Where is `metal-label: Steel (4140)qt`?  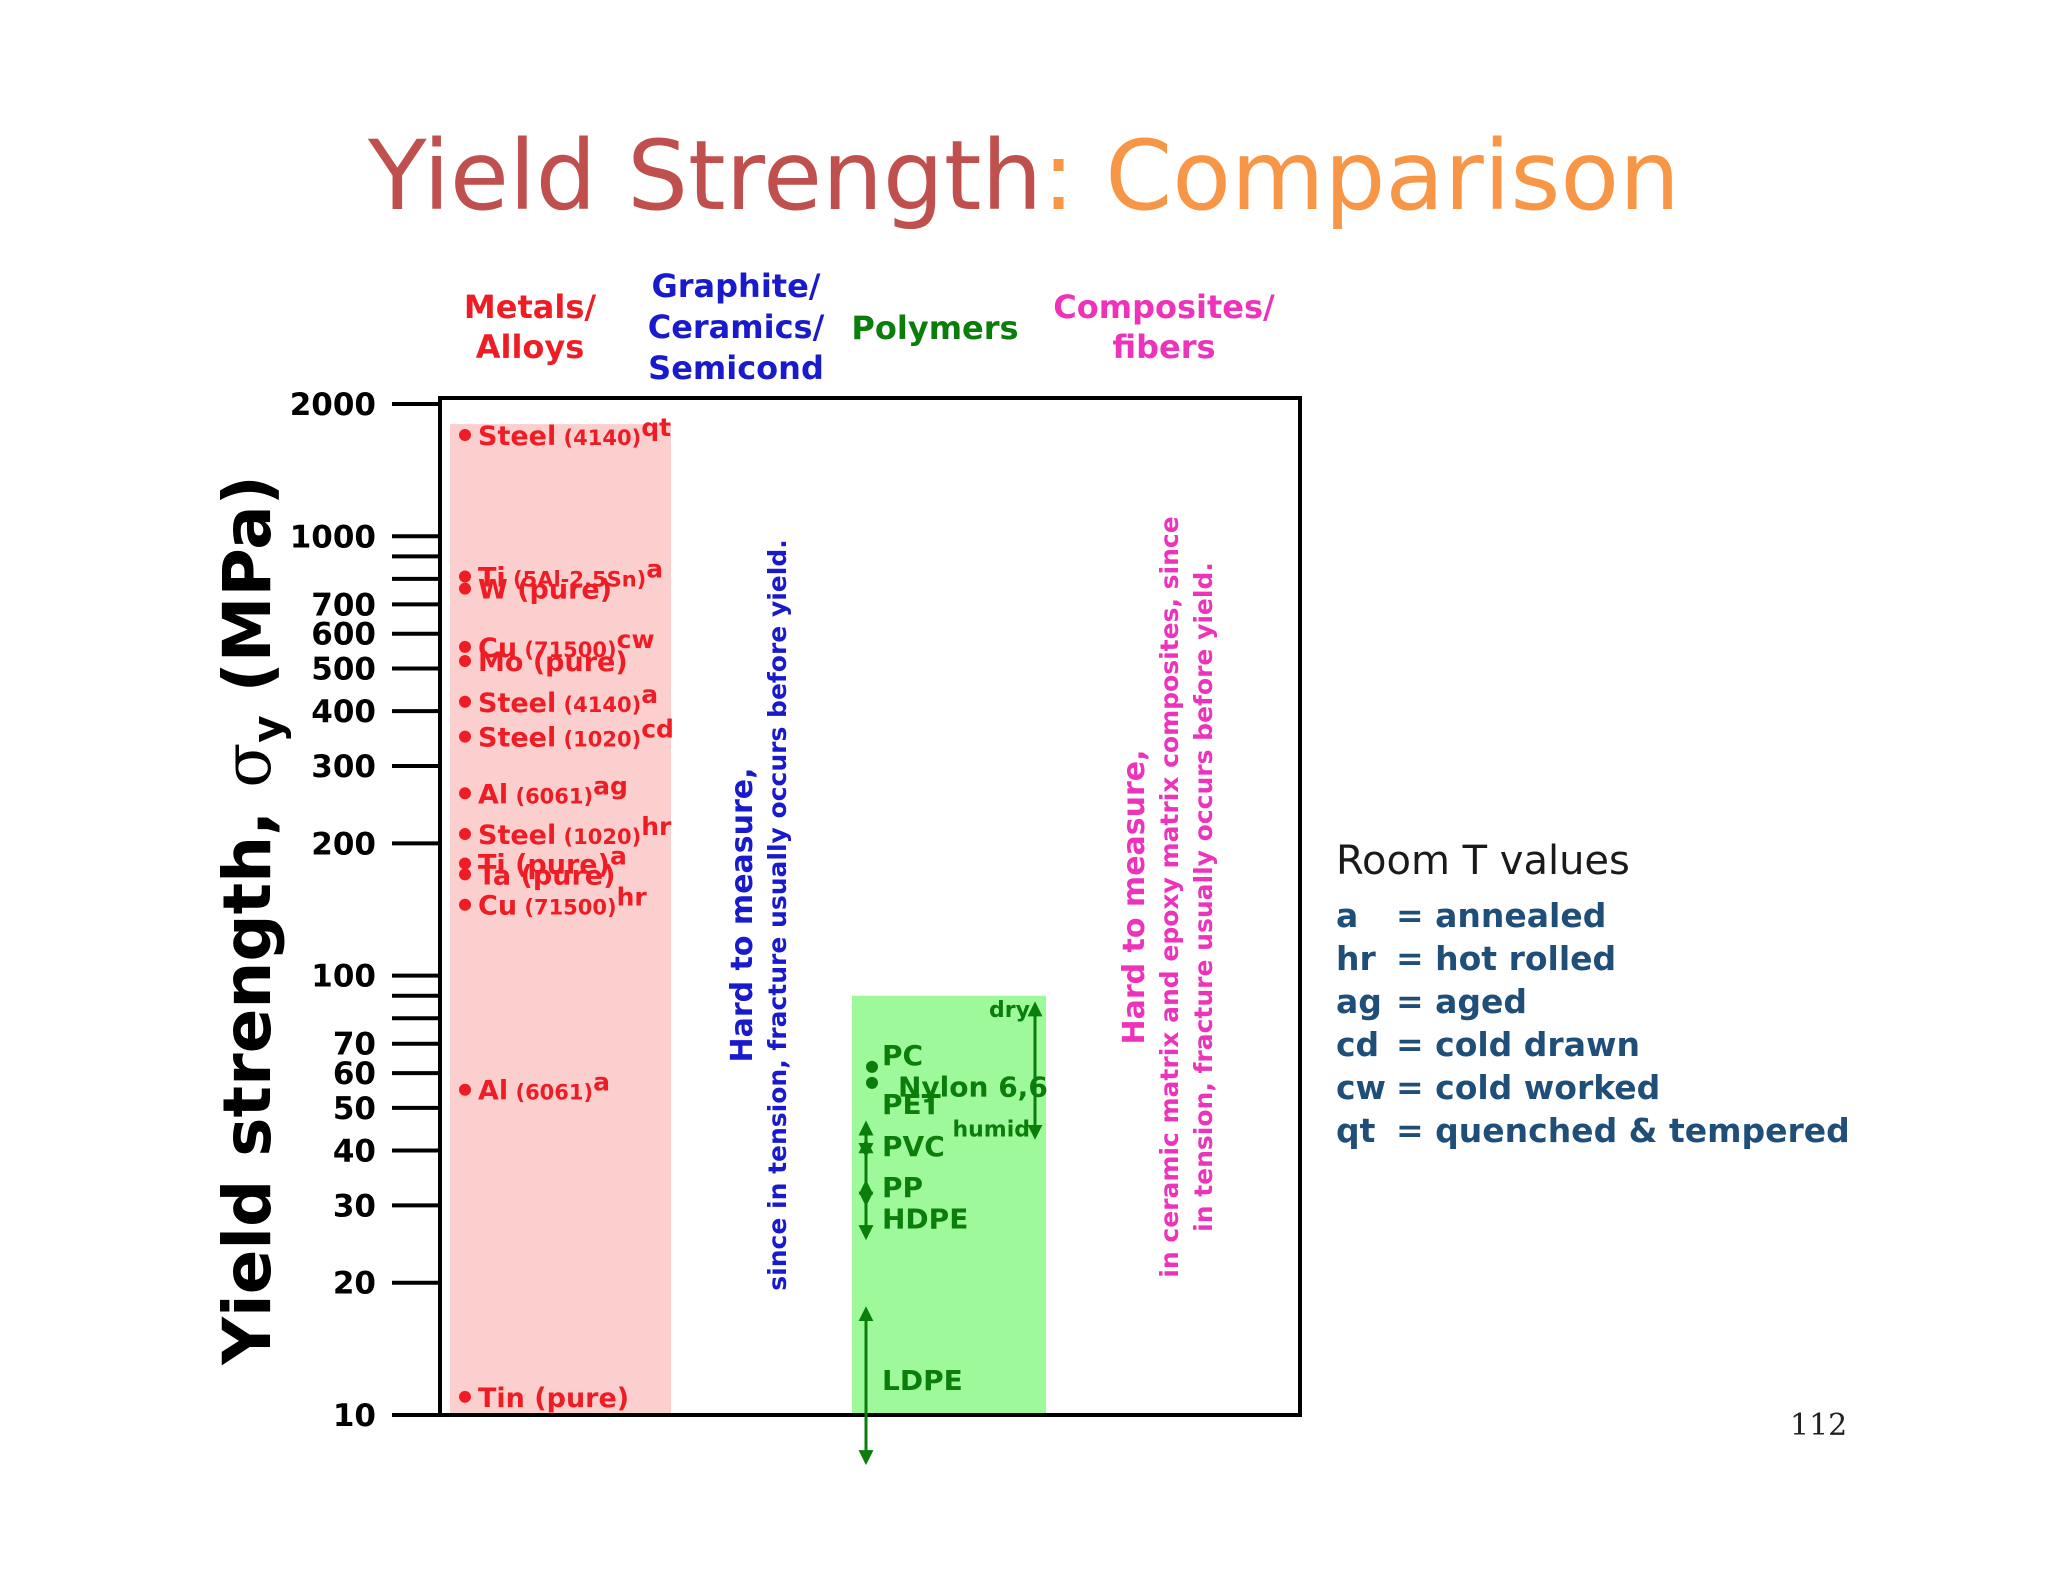
metal-label: Steel (4140)qt is located at coordinates (574, 432).